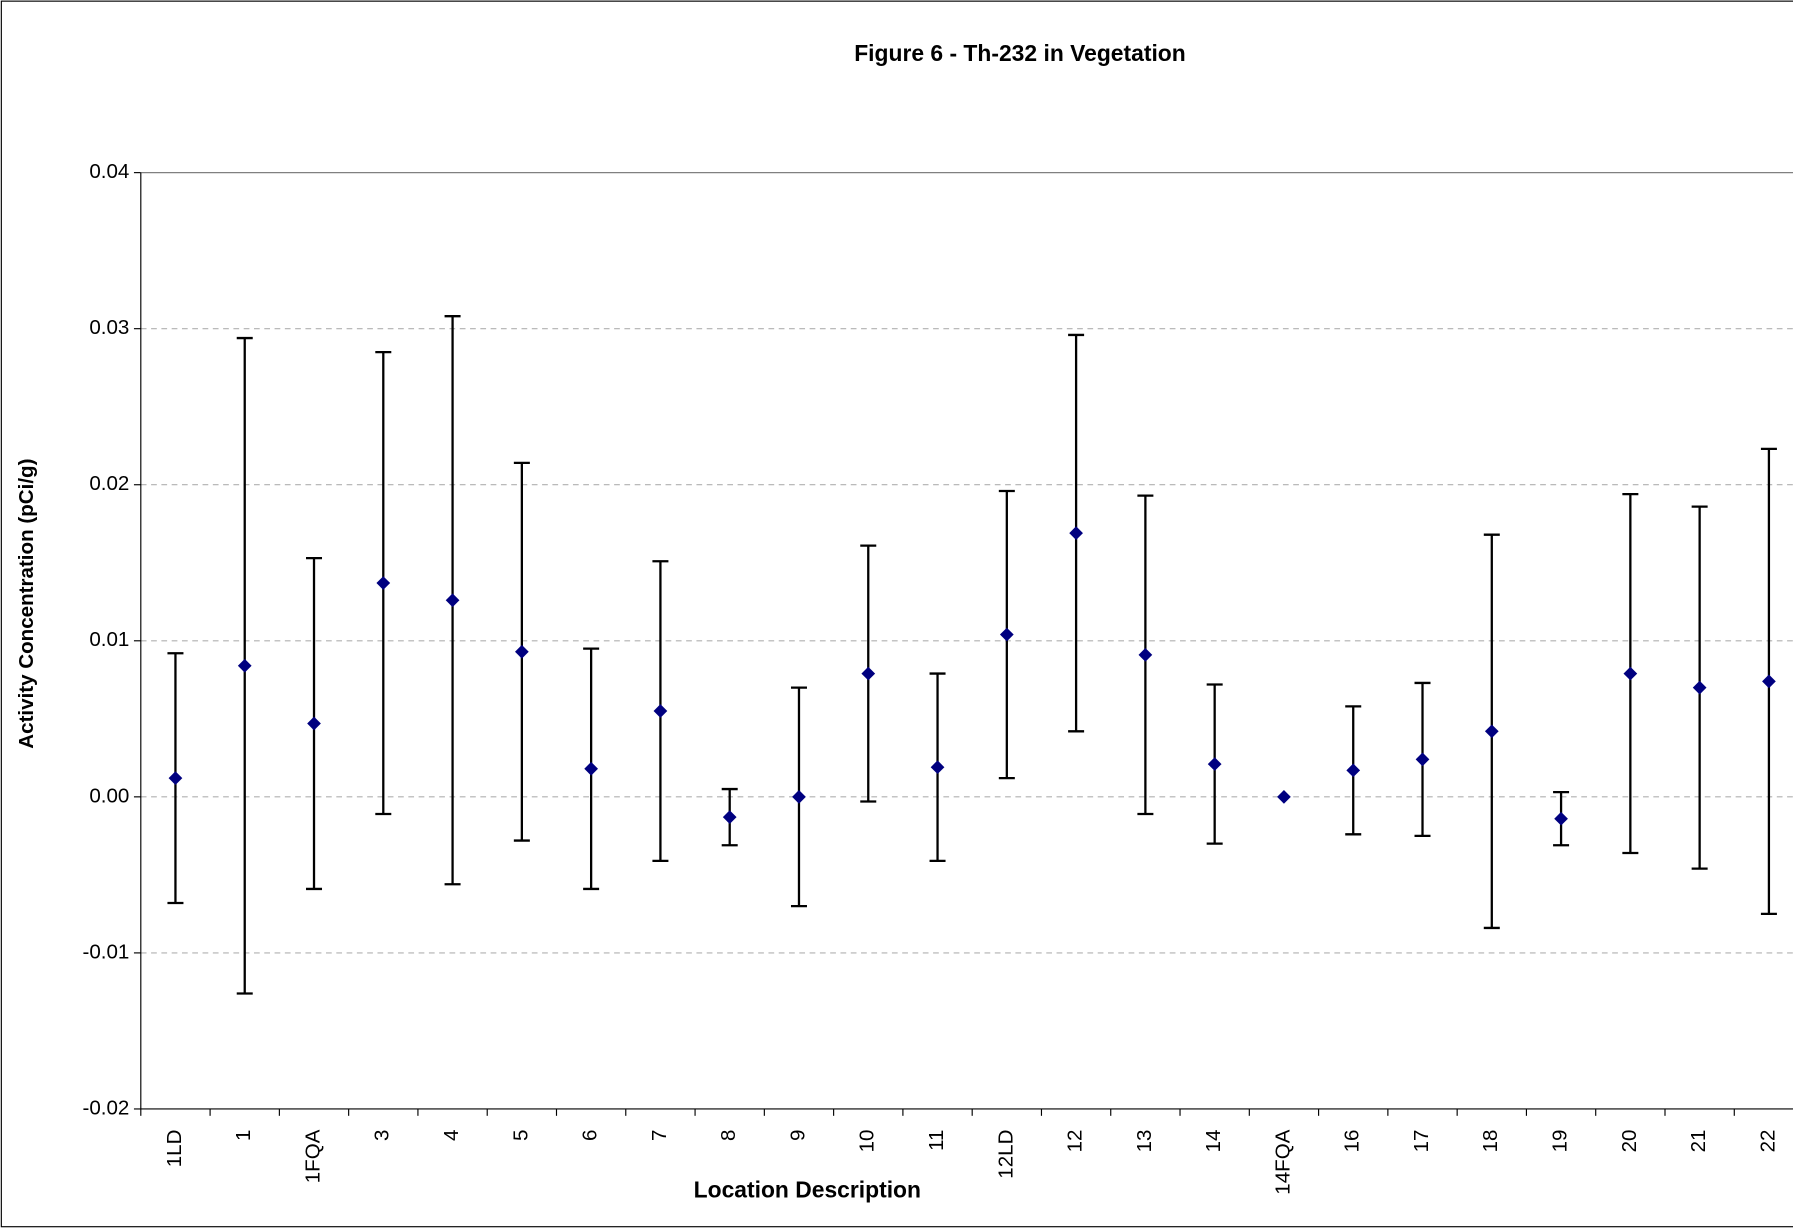 This screenshot has height=1229, width=1793. Describe the element at coordinates (807, 1189) in the screenshot. I see `x-axis-label: Location Description` at that location.